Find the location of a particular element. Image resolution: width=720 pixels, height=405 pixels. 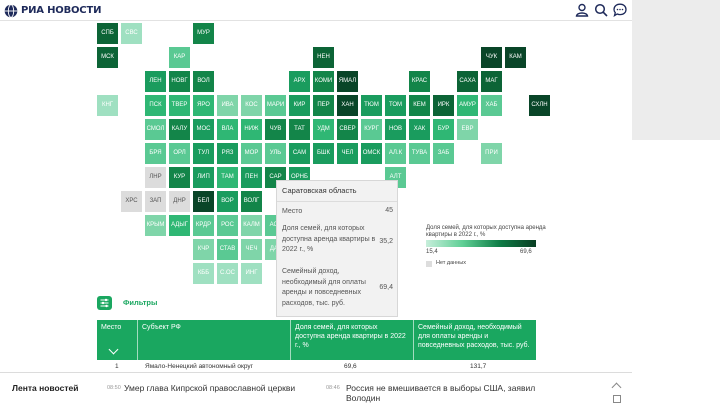

region-tile: ХАБ is located at coordinates (491, 105).